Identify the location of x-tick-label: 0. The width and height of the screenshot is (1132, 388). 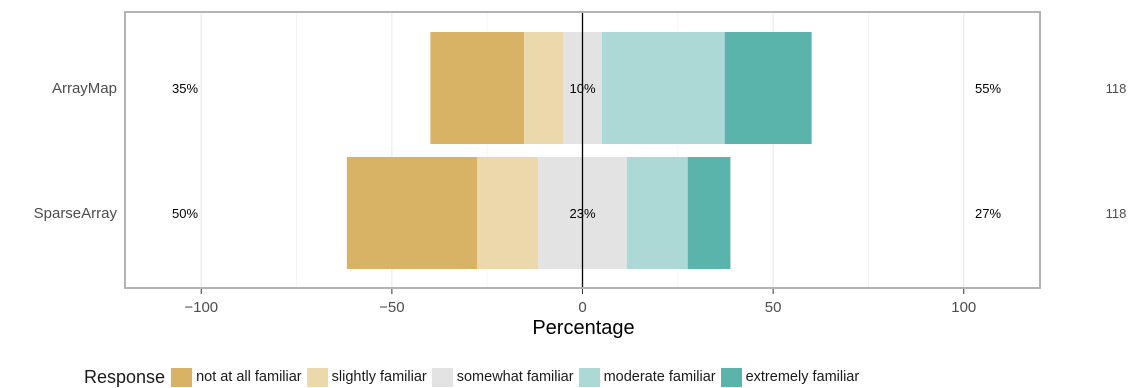
(582, 307).